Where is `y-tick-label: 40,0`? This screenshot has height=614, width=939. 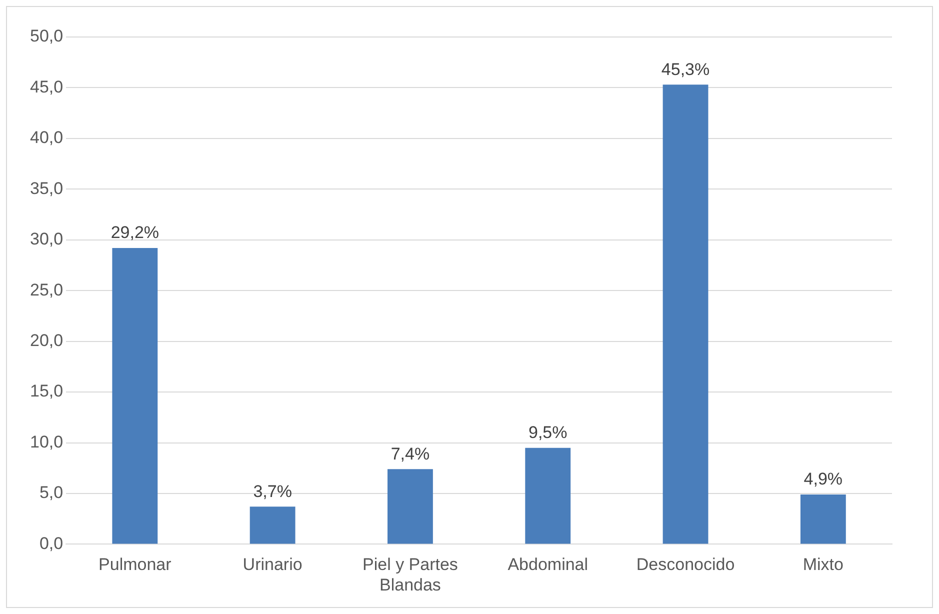
y-tick-label: 40,0 is located at coordinates (47, 138).